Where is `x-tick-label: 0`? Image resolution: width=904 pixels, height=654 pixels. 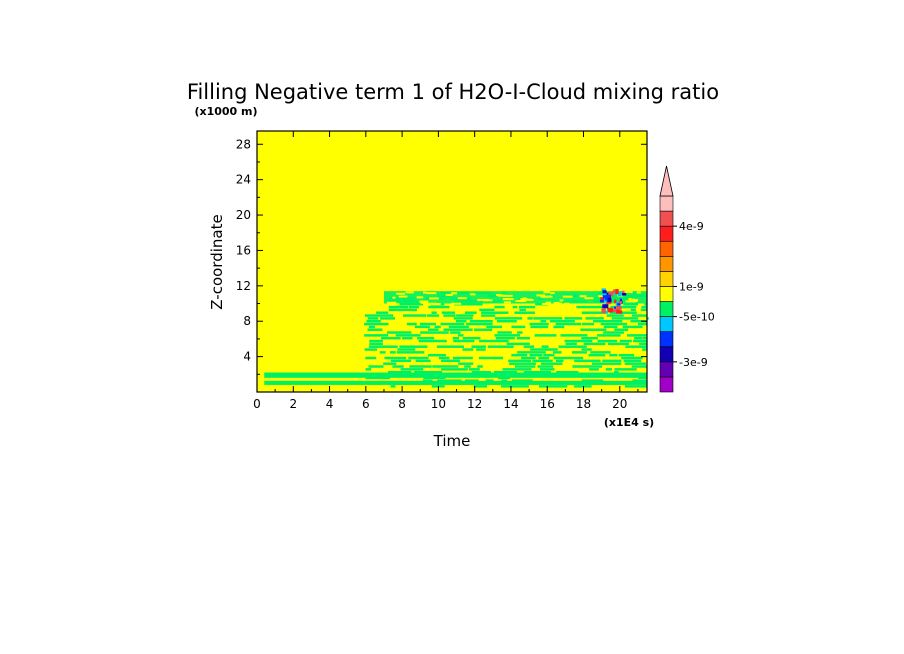
x-tick-label: 0 is located at coordinates (257, 404).